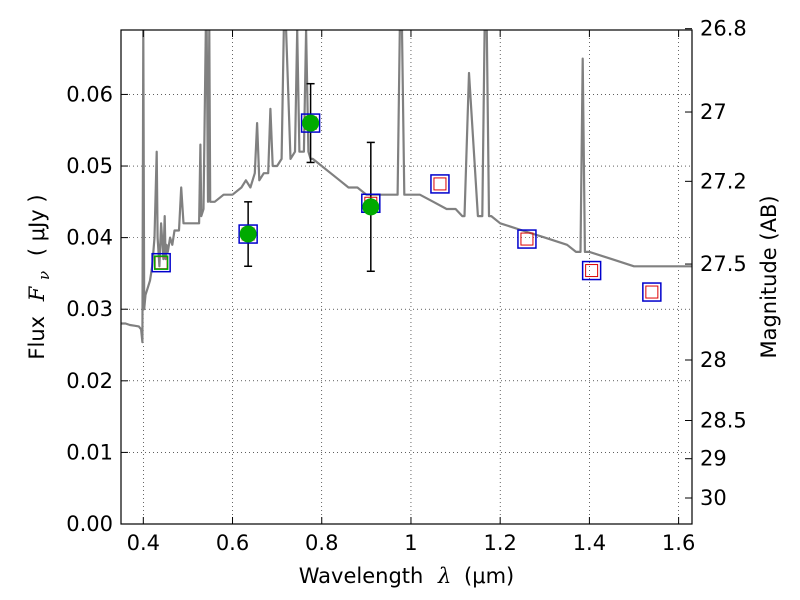 The image size is (800, 600). What do you see at coordinates (89, 381) in the screenshot?
I see `y-tick-label: 0.02` at bounding box center [89, 381].